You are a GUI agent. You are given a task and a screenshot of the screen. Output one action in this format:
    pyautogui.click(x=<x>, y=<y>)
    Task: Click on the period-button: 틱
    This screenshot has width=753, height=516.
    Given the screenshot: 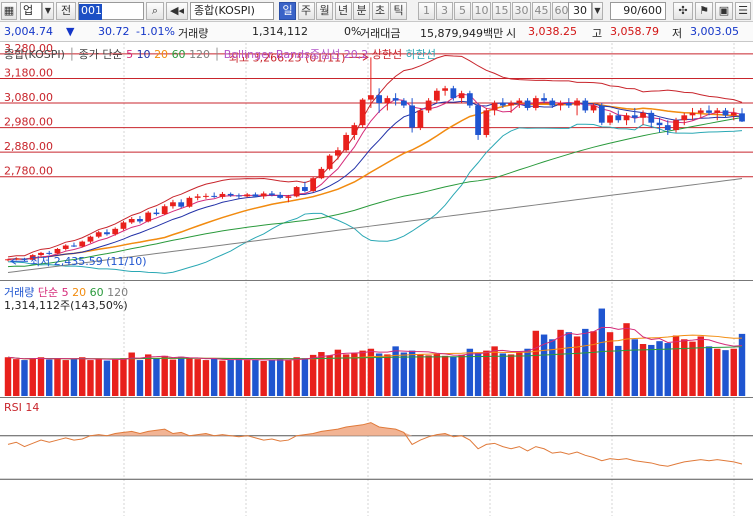 What is the action you would take?
    pyautogui.click(x=398, y=11)
    